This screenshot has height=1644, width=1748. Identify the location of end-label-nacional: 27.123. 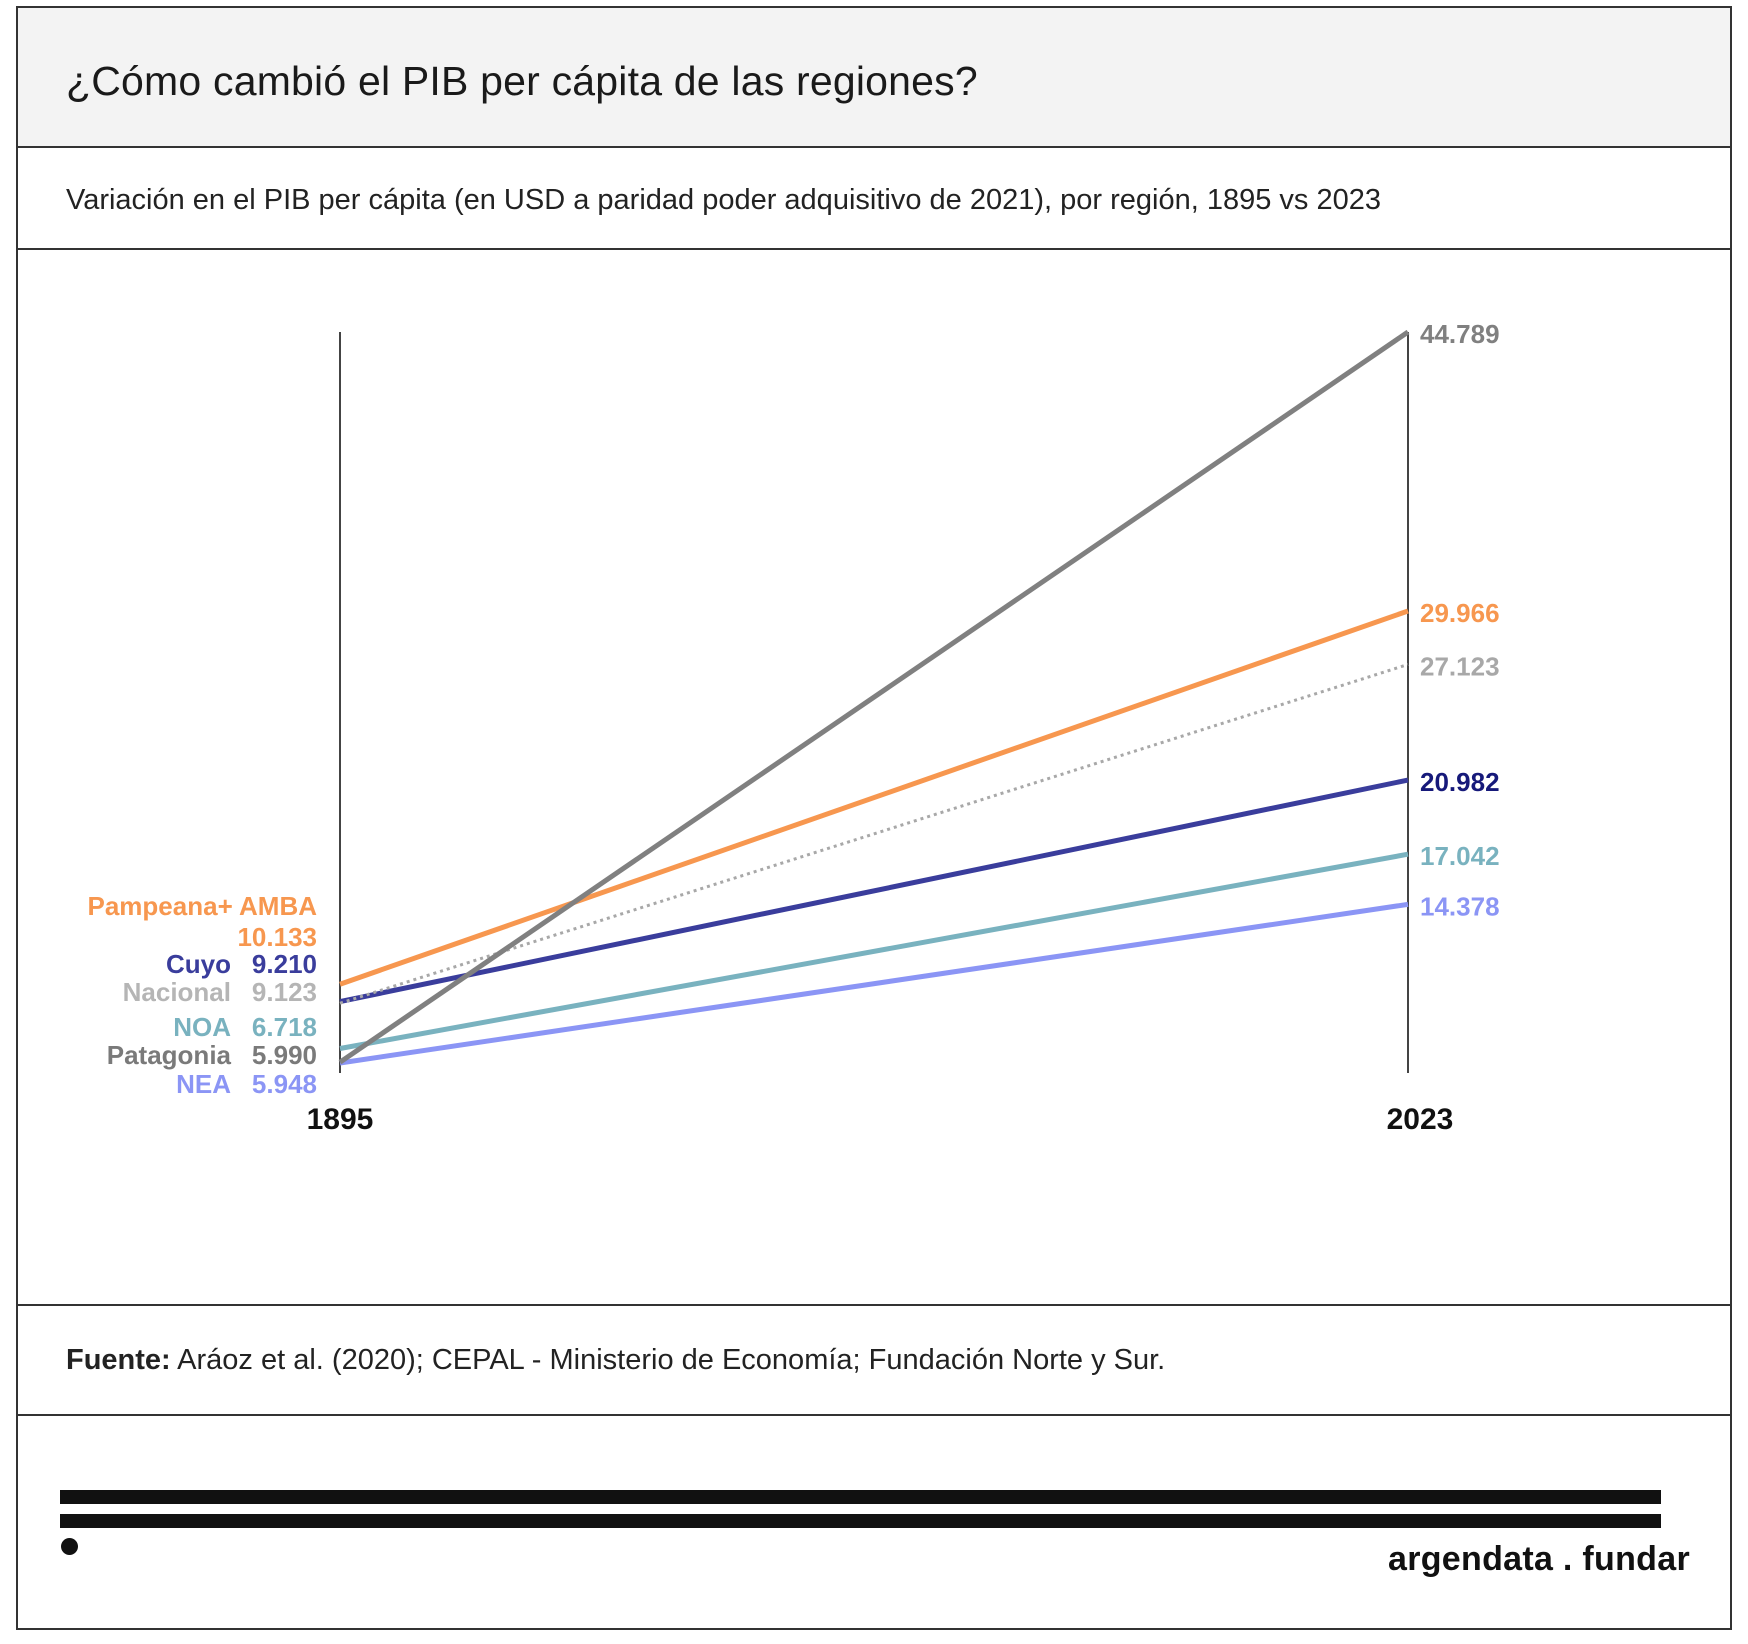
(1460, 666).